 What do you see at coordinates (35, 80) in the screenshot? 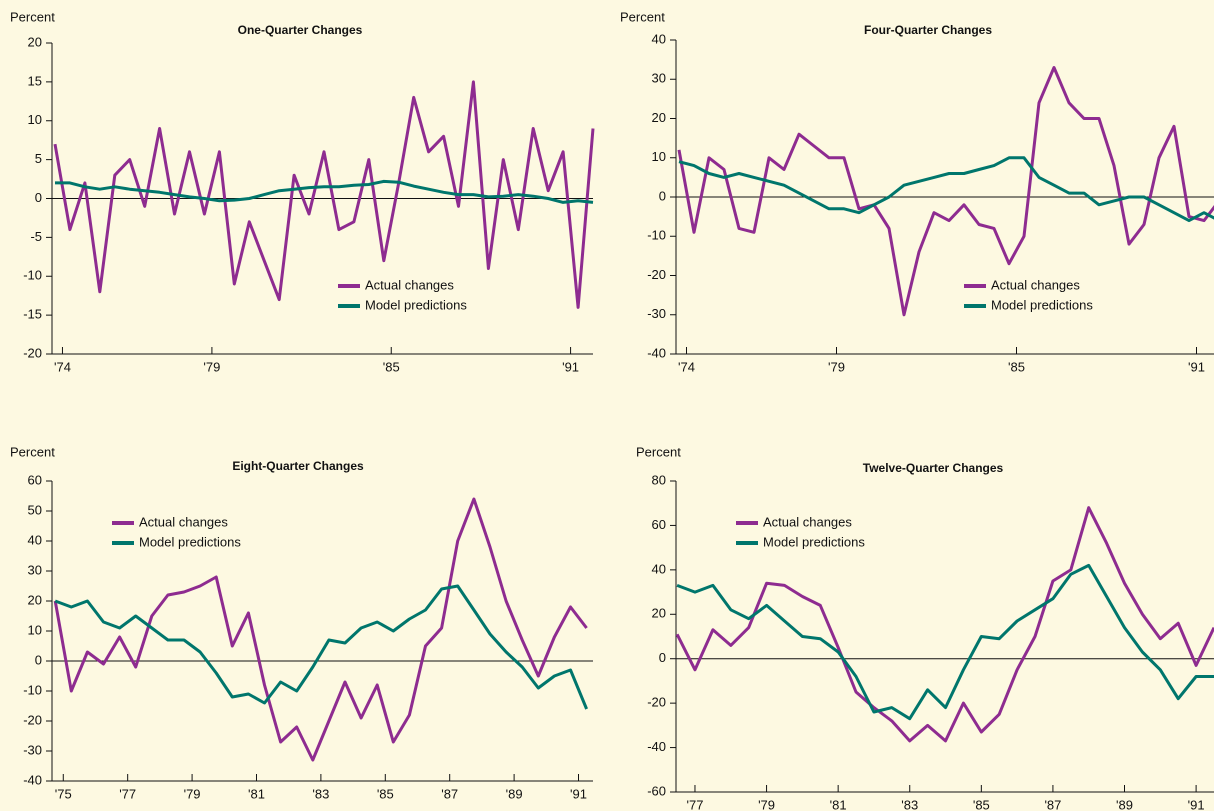
I see `y-tick-label: 15` at bounding box center [35, 80].